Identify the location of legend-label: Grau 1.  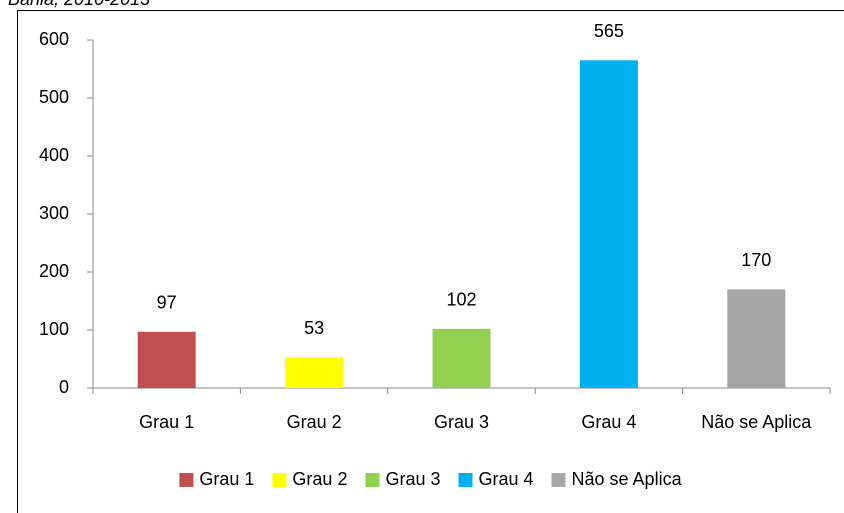
(226, 479).